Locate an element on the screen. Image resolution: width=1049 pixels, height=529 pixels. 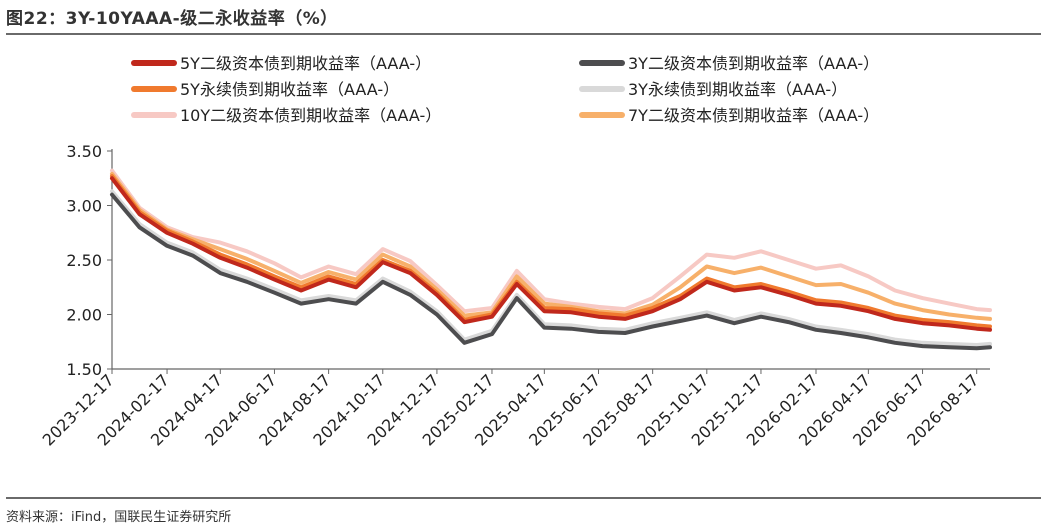
legend-label: 10Y二级资本债到期收益率（AAA-） is located at coordinates (310, 115).